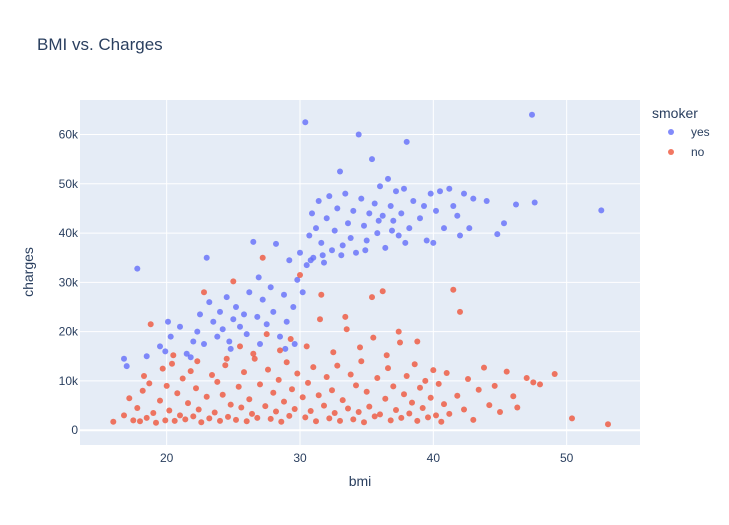  Describe the element at coordinates (686, 152) in the screenshot. I see `legend-item-no: no` at that location.